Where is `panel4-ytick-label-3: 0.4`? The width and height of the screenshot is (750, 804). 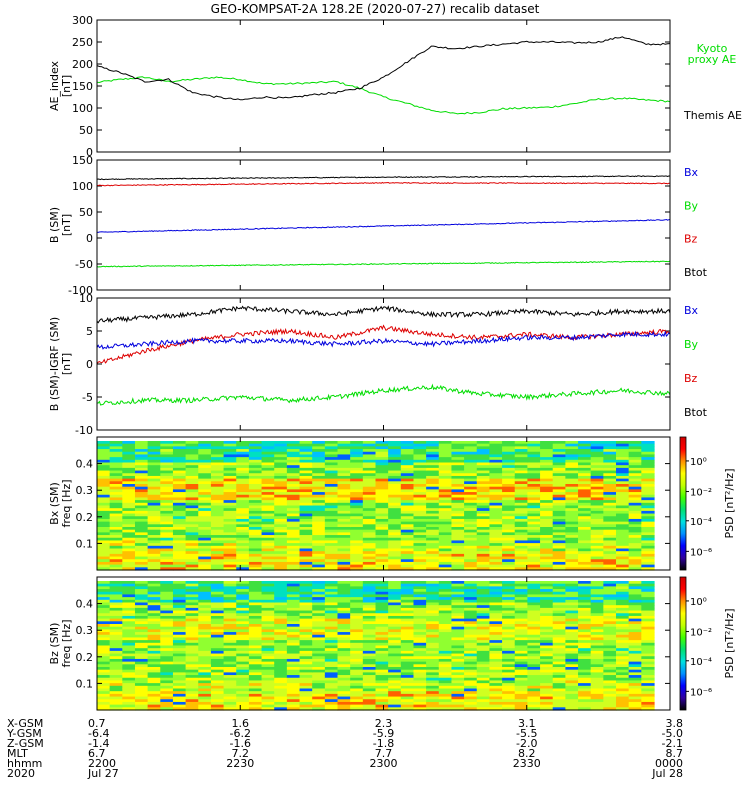
panel4-ytick-label-3: 0.4 is located at coordinates (85, 604).